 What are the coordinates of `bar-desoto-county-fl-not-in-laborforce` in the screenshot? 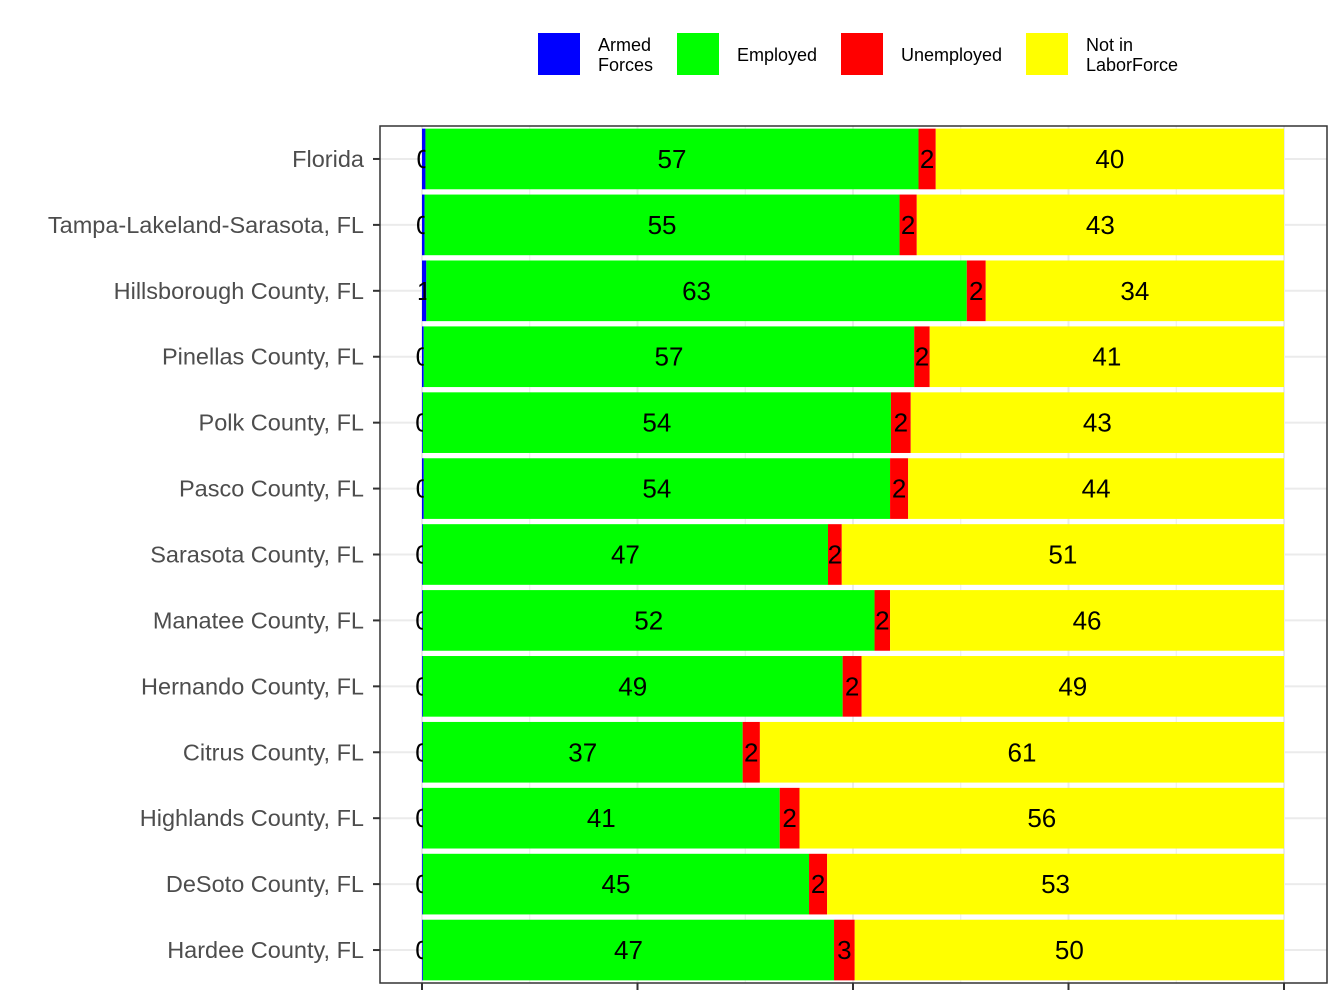 It's located at (1055, 884).